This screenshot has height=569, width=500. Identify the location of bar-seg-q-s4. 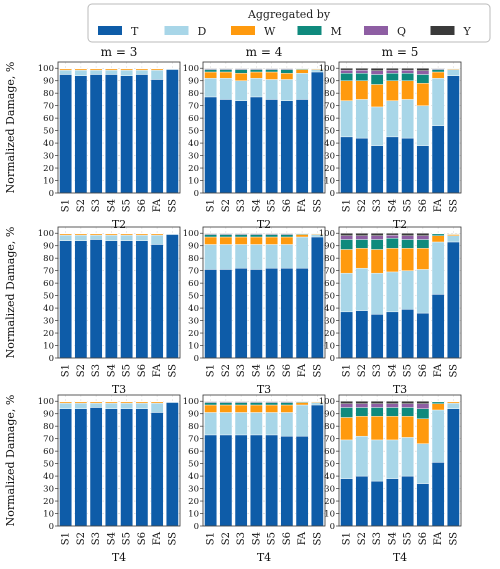
(392, 236).